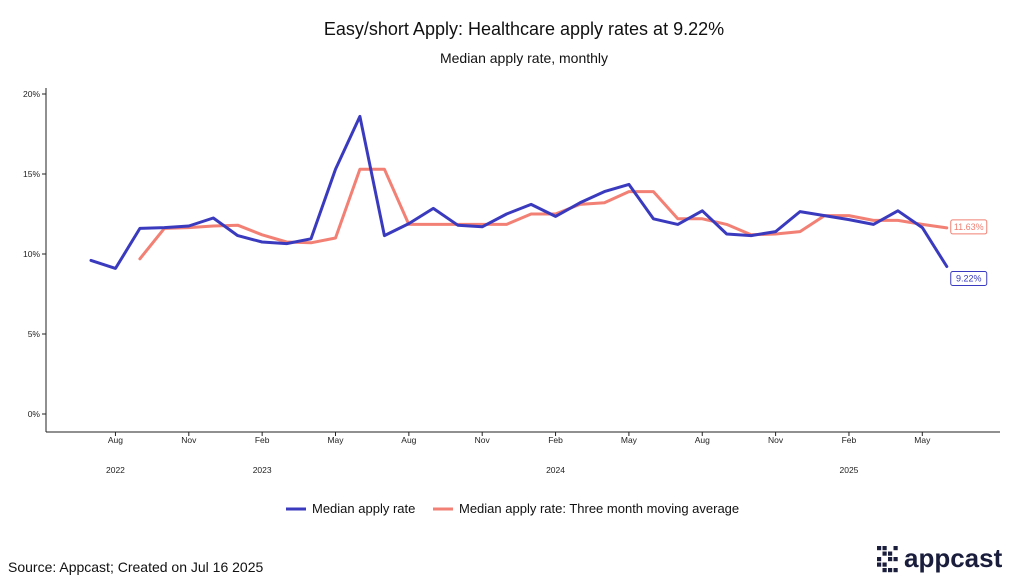  What do you see at coordinates (34, 414) in the screenshot?
I see `y-tick-label: 0%` at bounding box center [34, 414].